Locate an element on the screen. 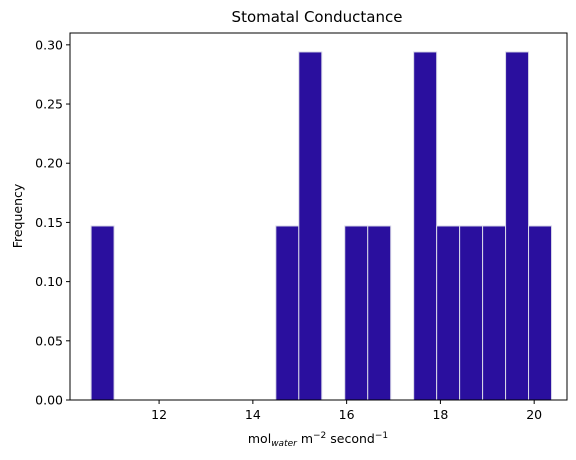 The height and width of the screenshot is (460, 576). y-tick-label: 0.10 is located at coordinates (49, 281).